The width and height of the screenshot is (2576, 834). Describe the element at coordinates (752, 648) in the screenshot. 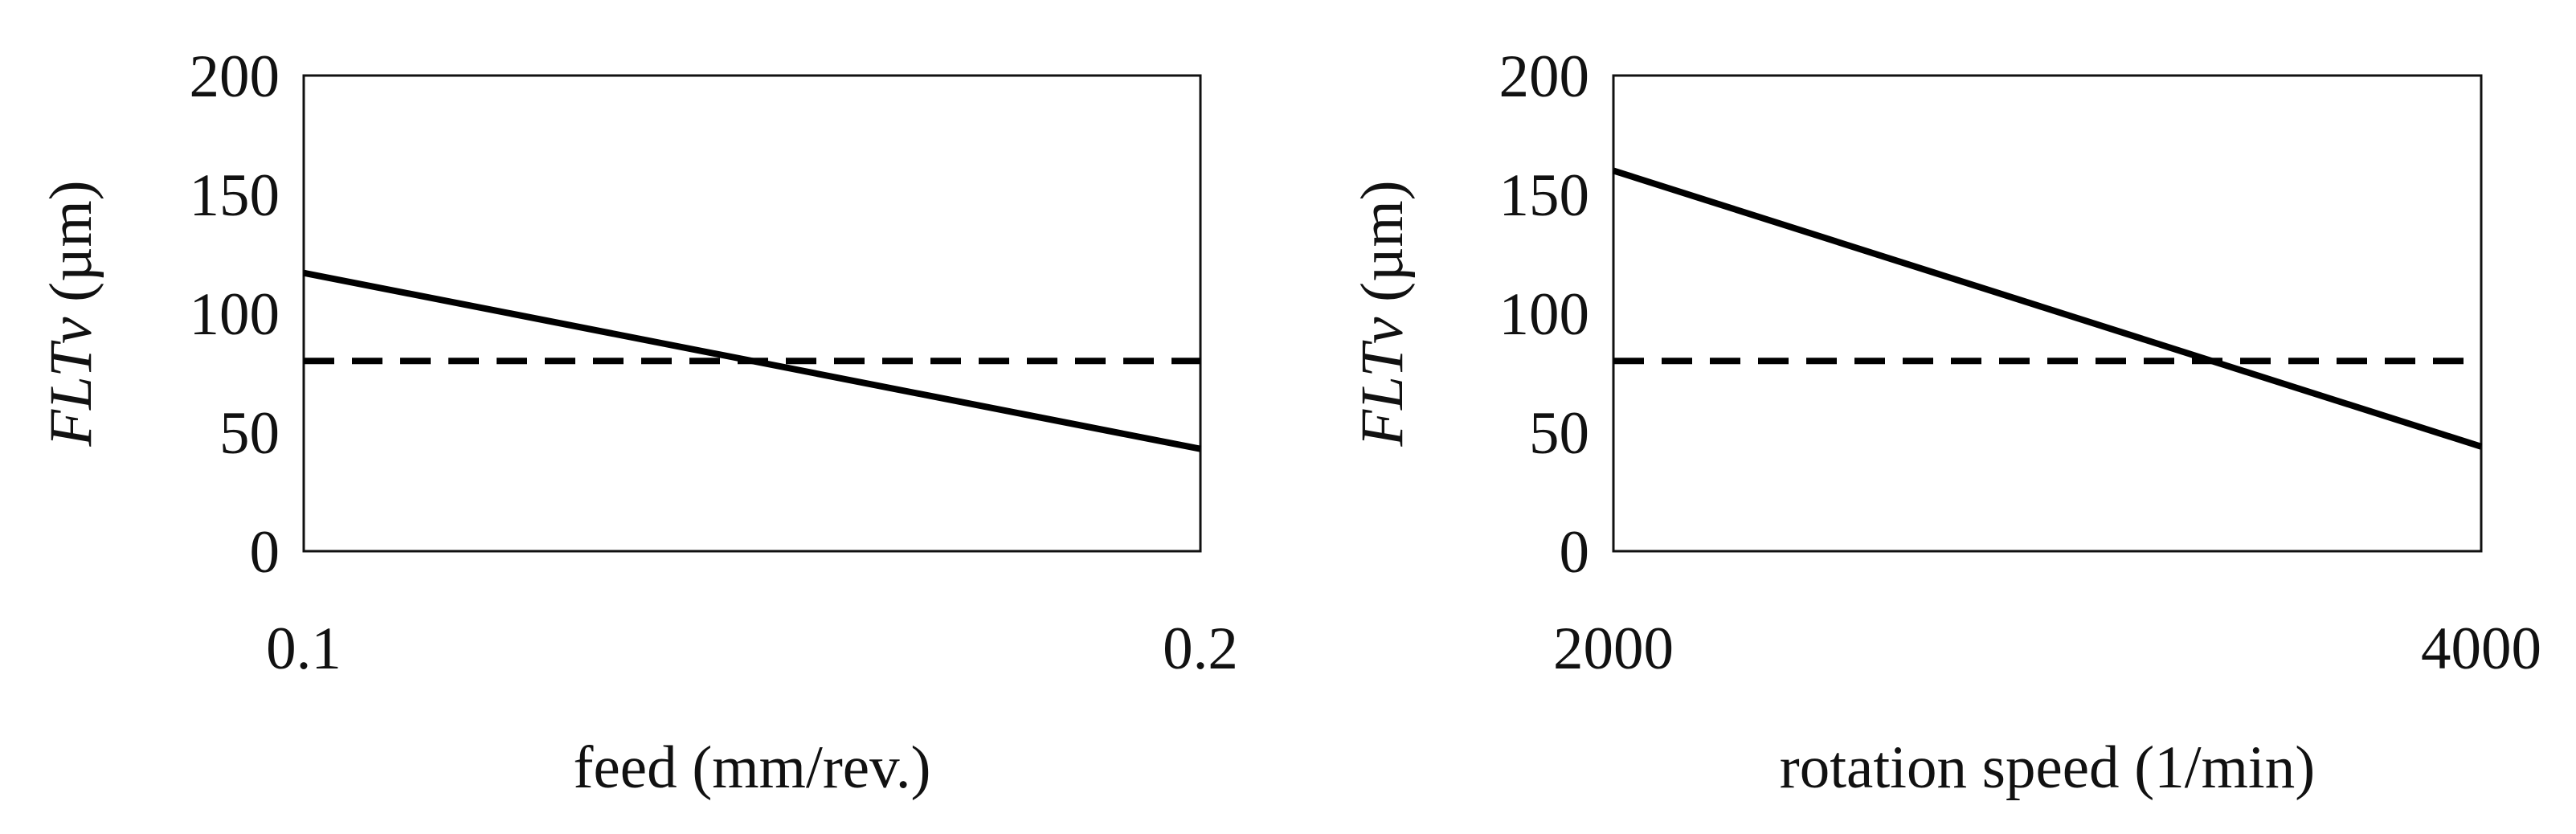

I see `x-tick-labels: 0.1 0.2` at that location.